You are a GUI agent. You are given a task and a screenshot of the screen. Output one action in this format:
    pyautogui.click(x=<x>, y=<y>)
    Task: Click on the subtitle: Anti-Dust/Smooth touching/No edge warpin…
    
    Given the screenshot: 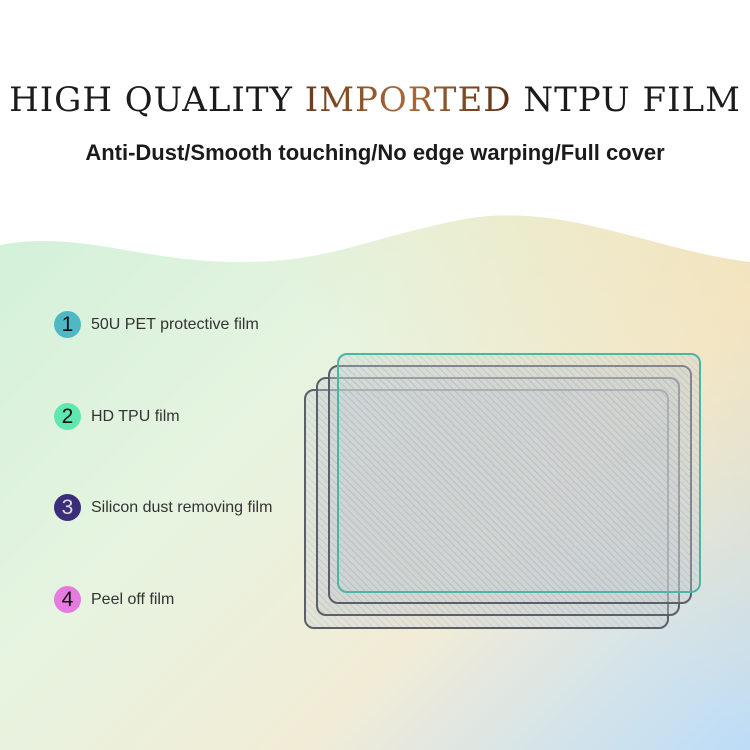 What is the action you would take?
    pyautogui.click(x=375, y=152)
    